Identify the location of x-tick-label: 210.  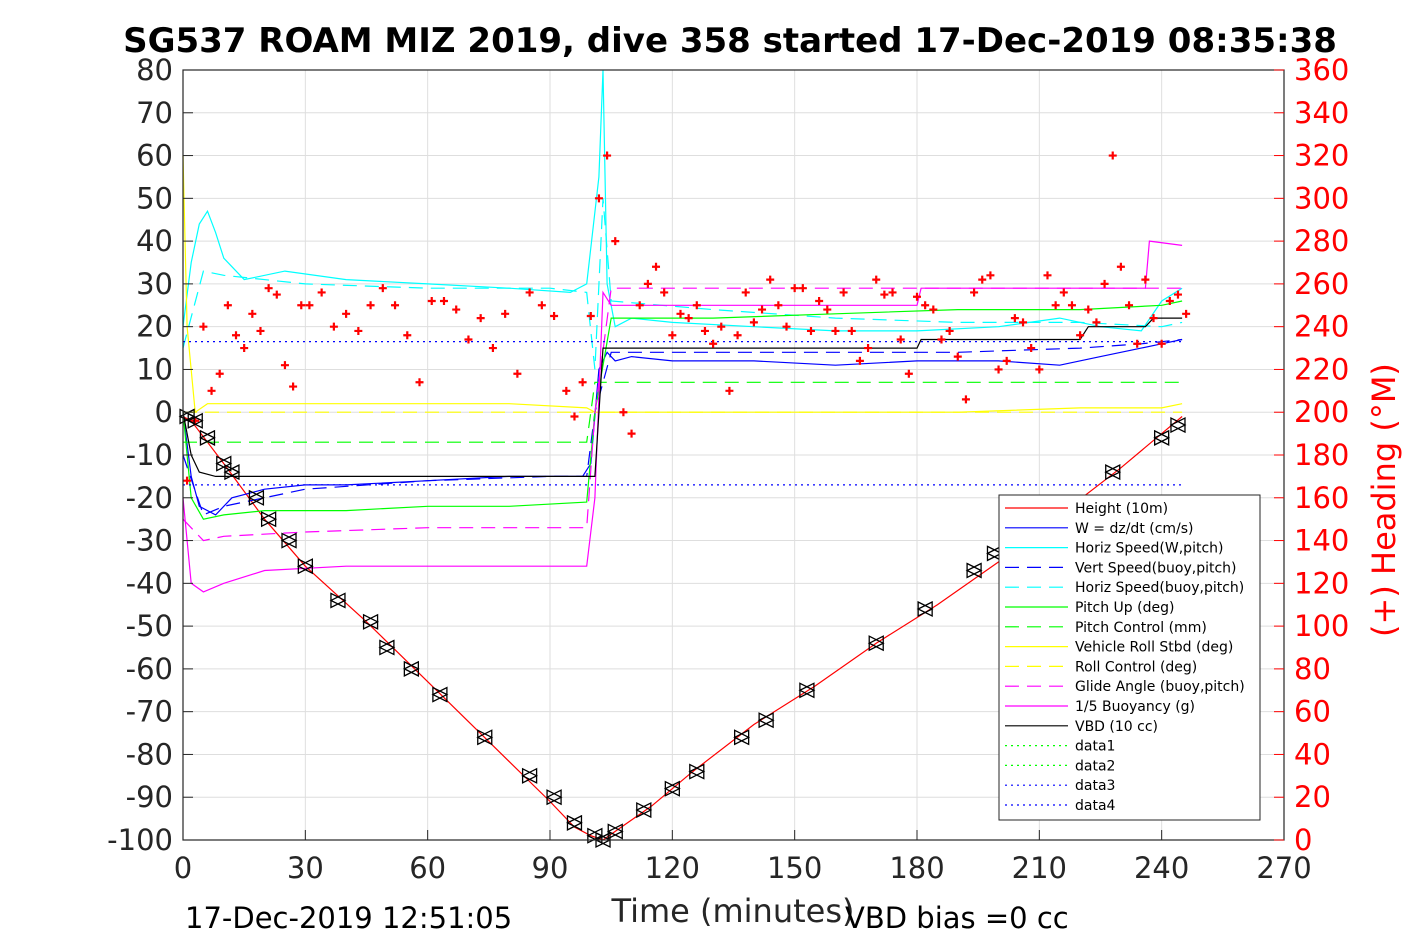
(1039, 868).